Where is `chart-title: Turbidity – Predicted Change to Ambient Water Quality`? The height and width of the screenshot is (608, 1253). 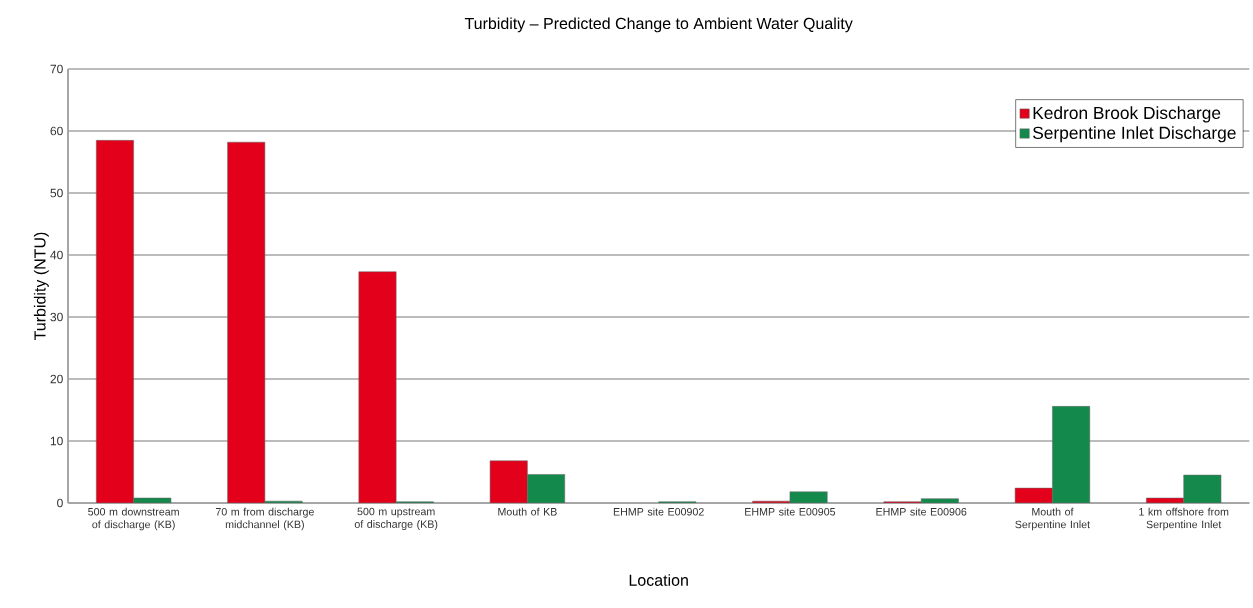 chart-title: Turbidity – Predicted Change to Ambient Water Quality is located at coordinates (658, 25).